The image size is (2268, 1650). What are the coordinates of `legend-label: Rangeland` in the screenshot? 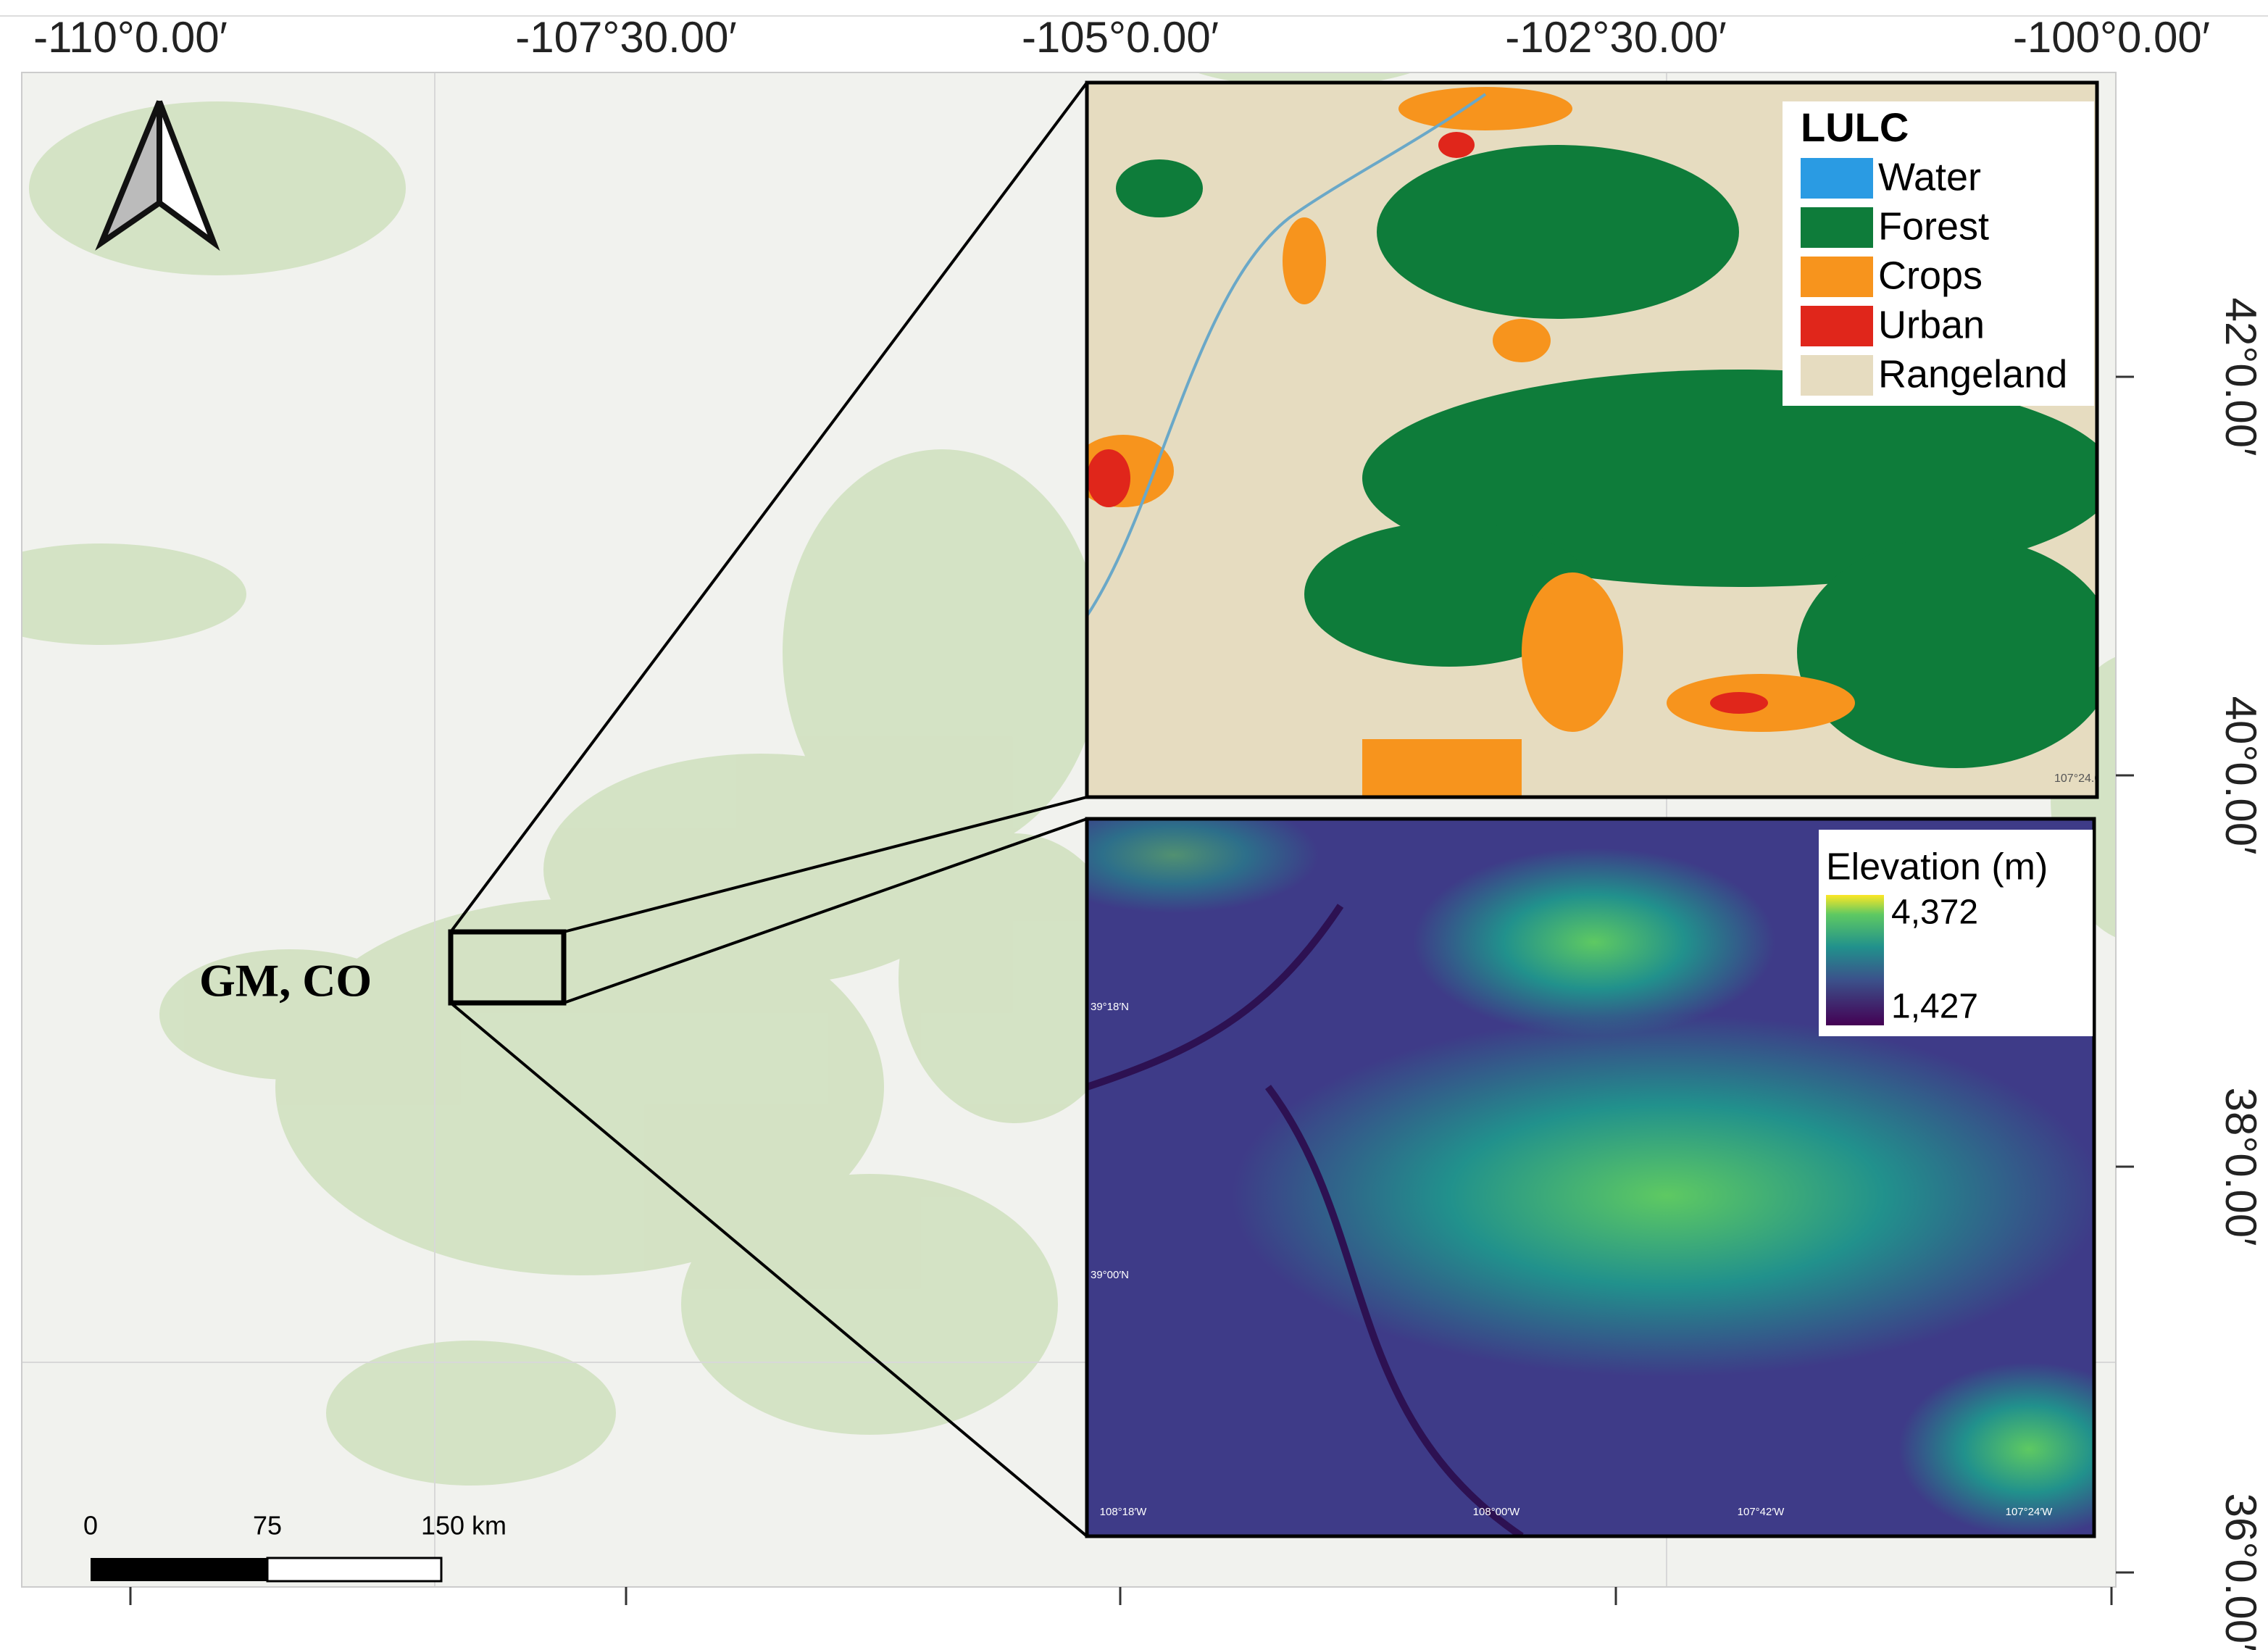 It's located at (1972, 374).